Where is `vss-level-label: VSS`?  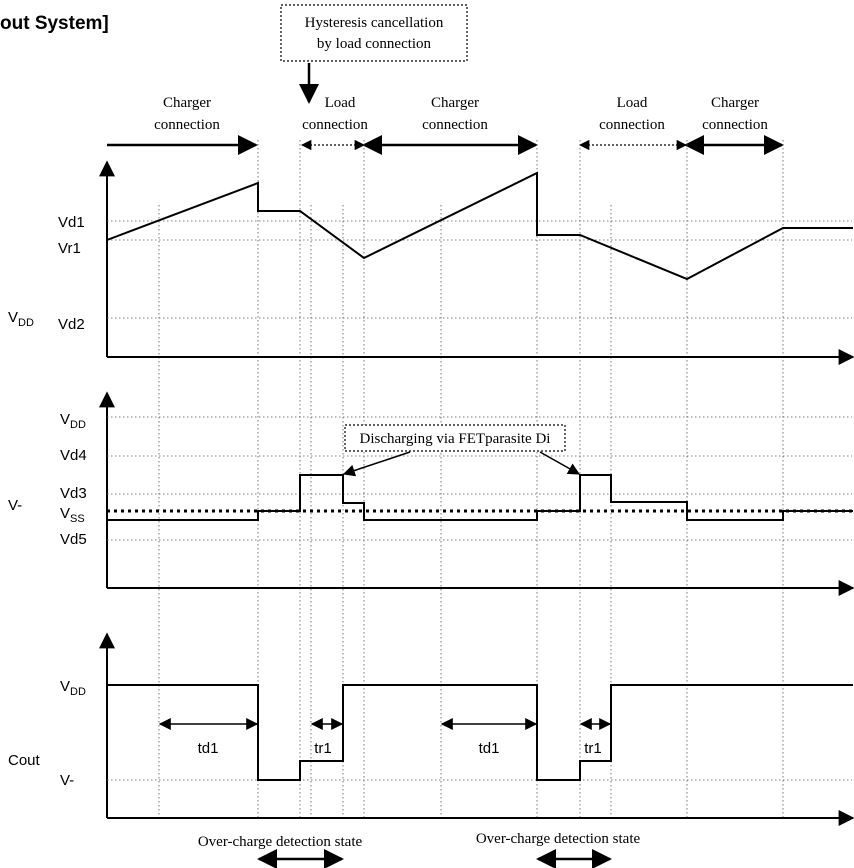 vss-level-label: VSS is located at coordinates (72, 515).